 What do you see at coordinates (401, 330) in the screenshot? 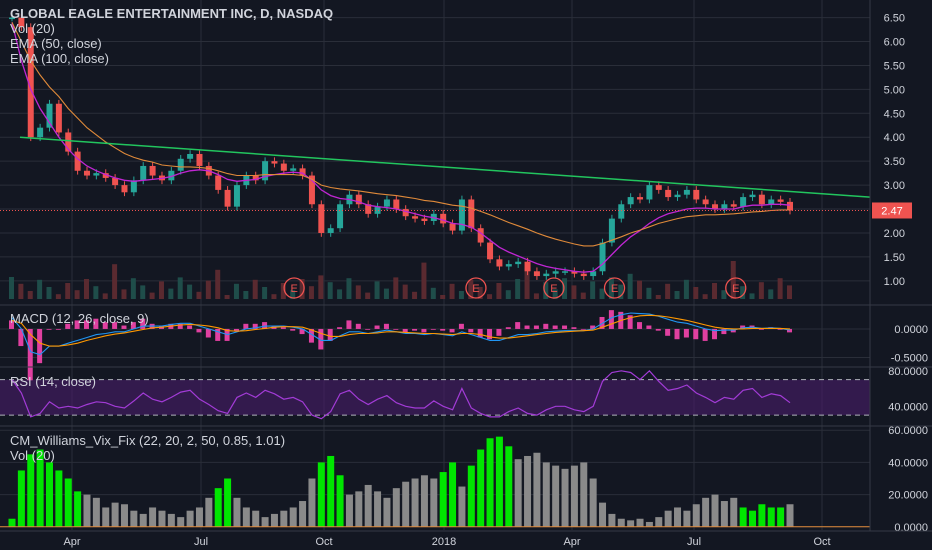
I see `macd-signal-line` at bounding box center [401, 330].